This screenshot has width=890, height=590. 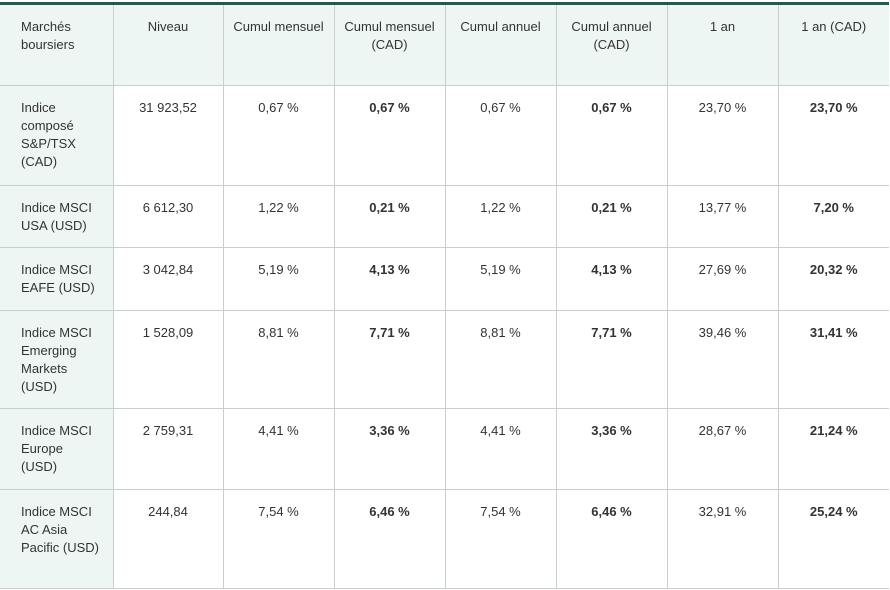 I want to click on cell: 3 042,84, so click(x=168, y=279).